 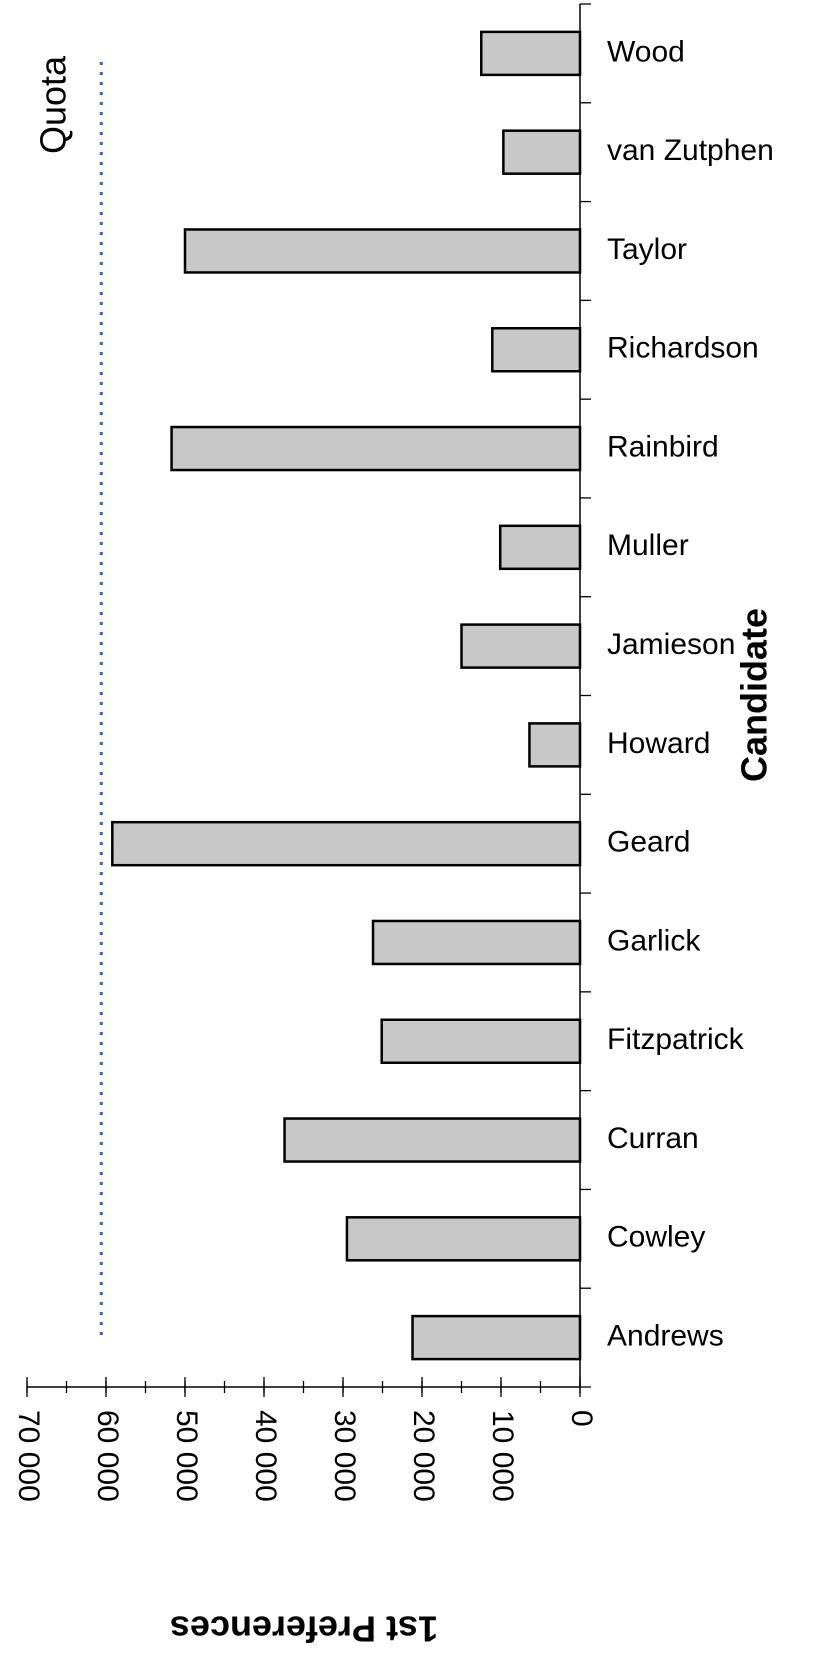 What do you see at coordinates (671, 644) in the screenshot?
I see `category-label: Jamieson` at bounding box center [671, 644].